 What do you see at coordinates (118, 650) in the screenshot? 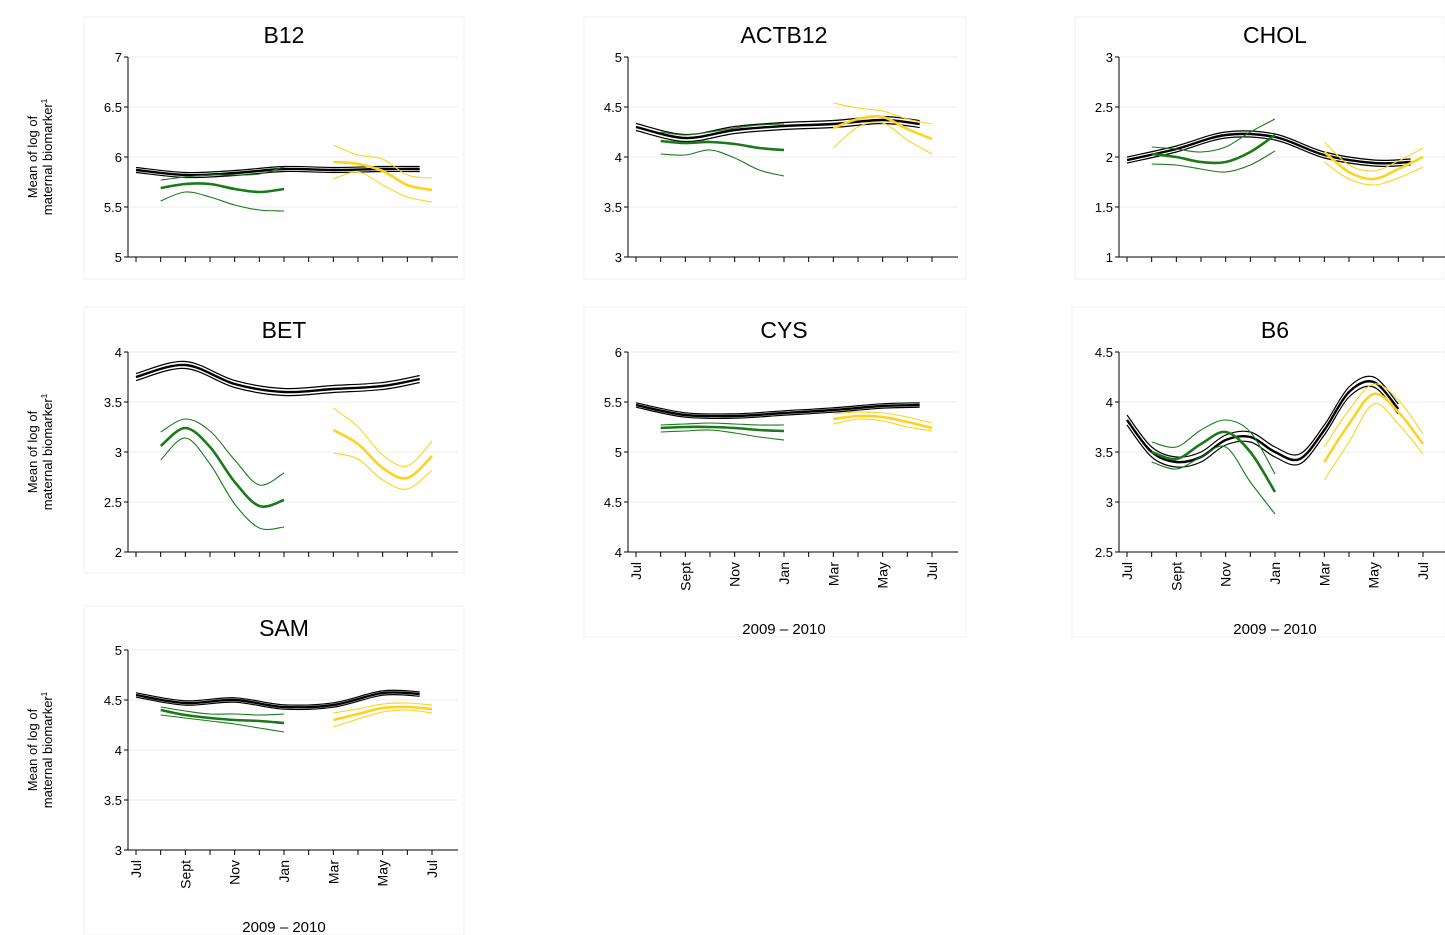
I see `y-tick-label: 5` at bounding box center [118, 650].